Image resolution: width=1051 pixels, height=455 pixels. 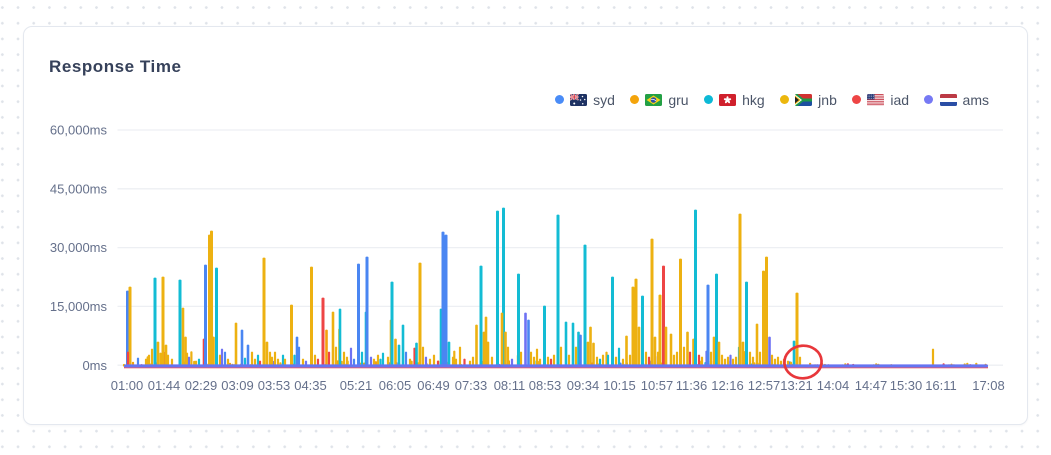 I want to click on svg-text: 09:34, so click(x=583, y=385).